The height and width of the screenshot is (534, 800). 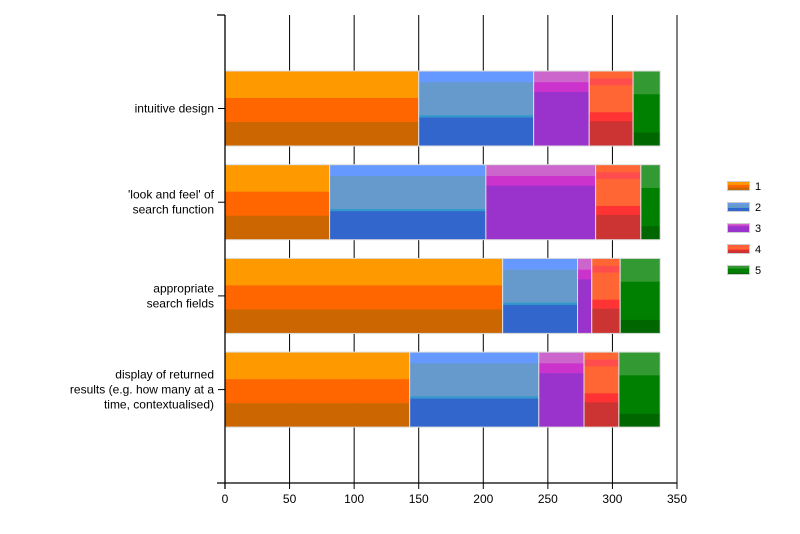 I want to click on x-tick-label: 50, so click(x=290, y=499).